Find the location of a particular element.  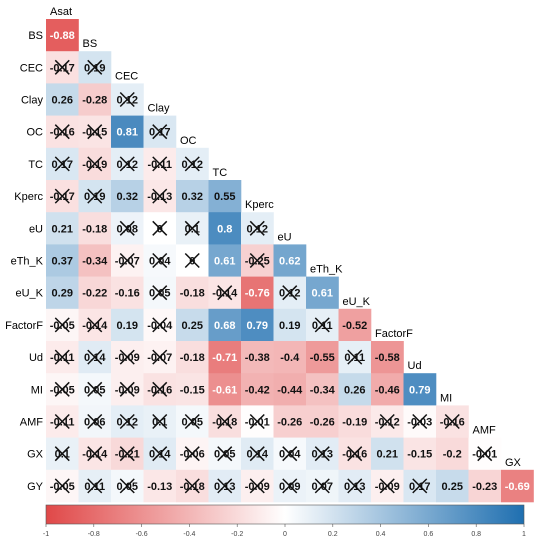

row-label: AMF is located at coordinates (32, 423).